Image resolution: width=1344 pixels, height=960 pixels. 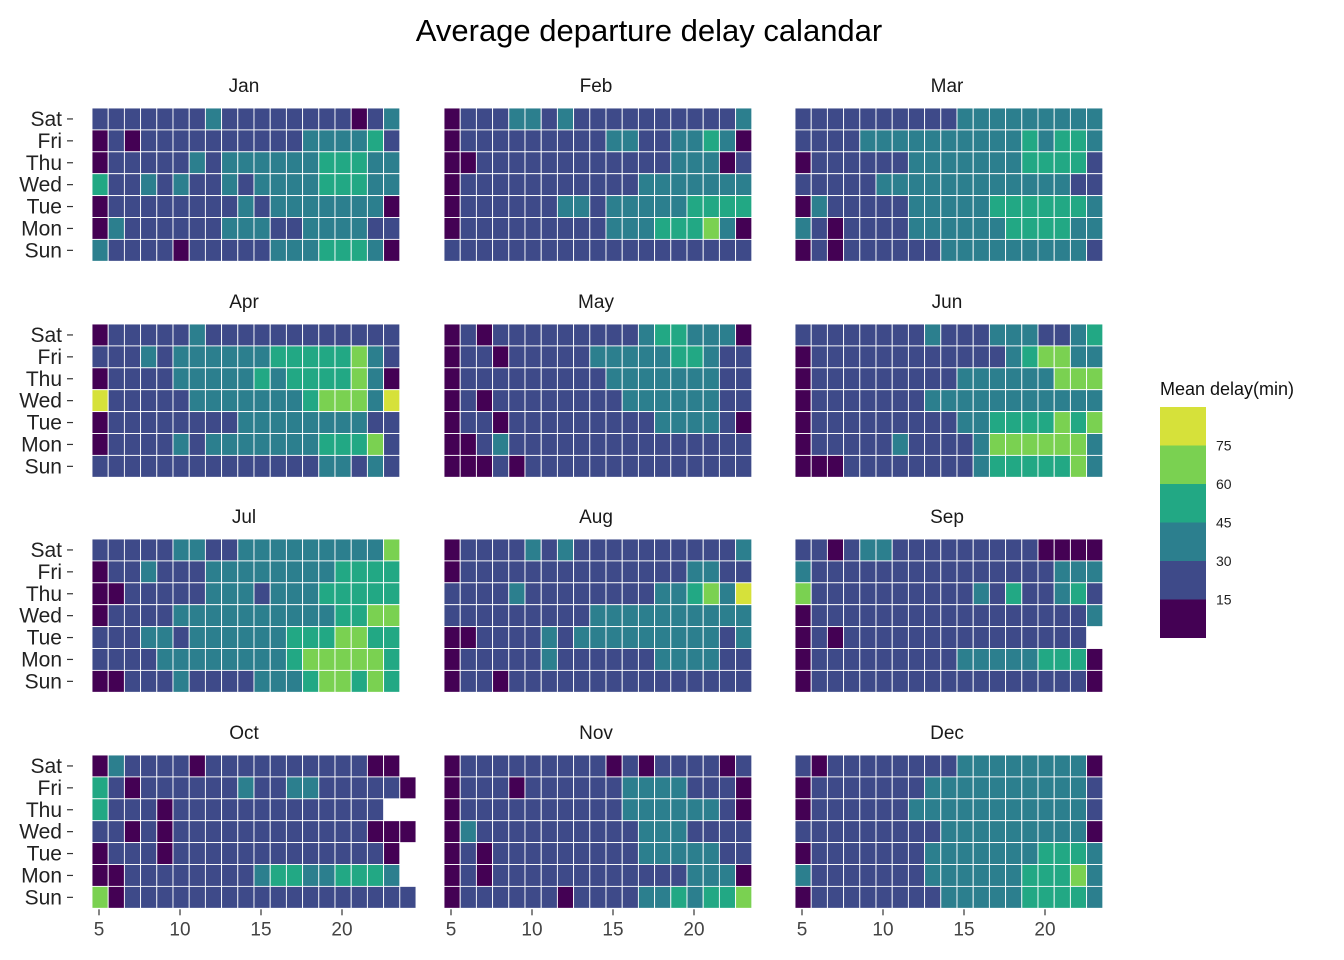 What do you see at coordinates (40, 185) in the screenshot?
I see `y-tick-label: Wed` at bounding box center [40, 185].